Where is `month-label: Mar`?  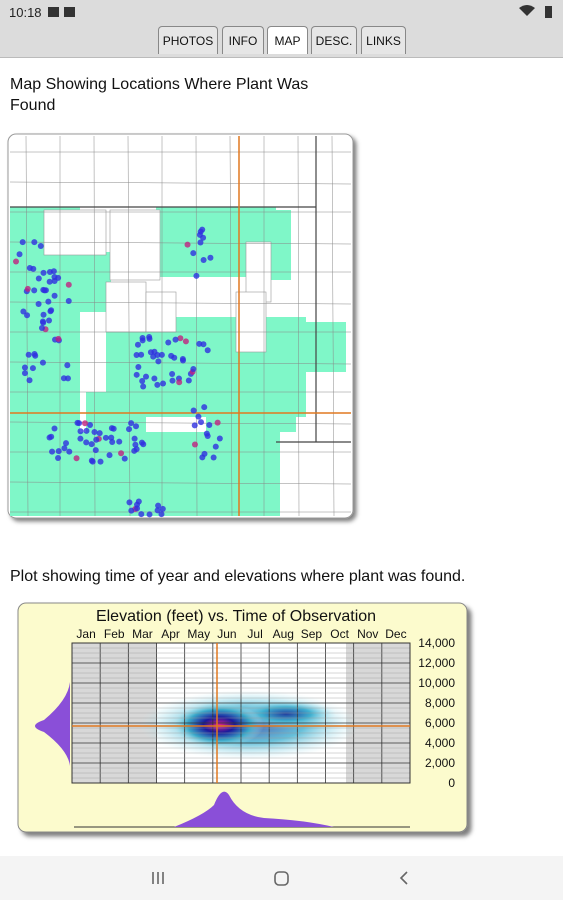
month-label: Mar is located at coordinates (142, 634).